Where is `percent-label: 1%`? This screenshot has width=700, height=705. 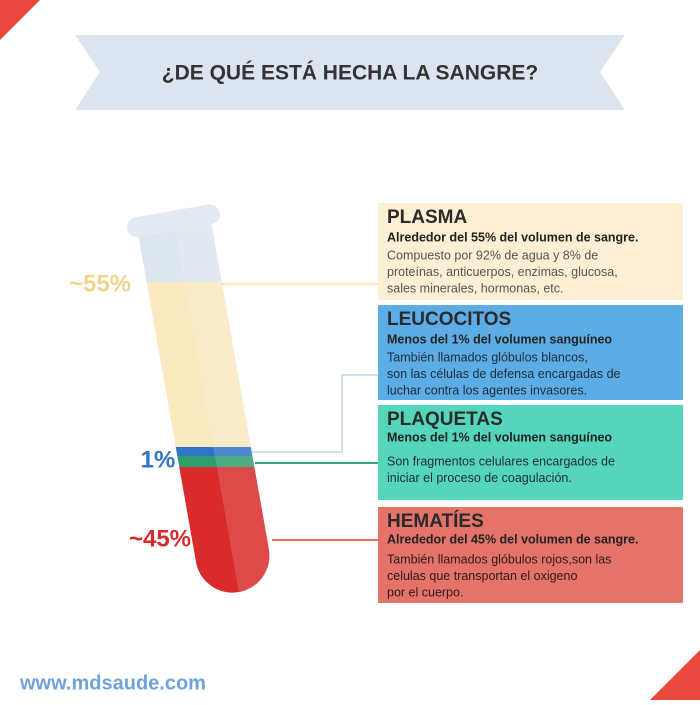
percent-label: 1% is located at coordinates (158, 459).